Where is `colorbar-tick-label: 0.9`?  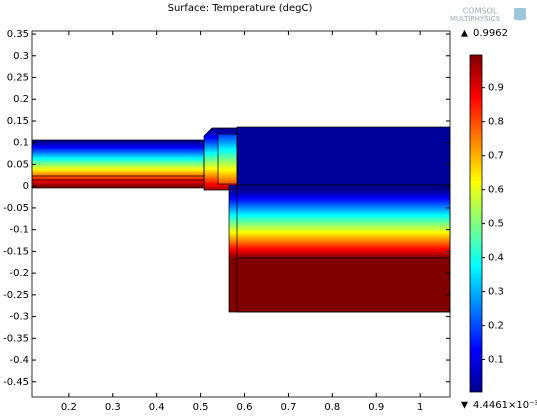 colorbar-tick-label: 0.9 is located at coordinates (496, 88).